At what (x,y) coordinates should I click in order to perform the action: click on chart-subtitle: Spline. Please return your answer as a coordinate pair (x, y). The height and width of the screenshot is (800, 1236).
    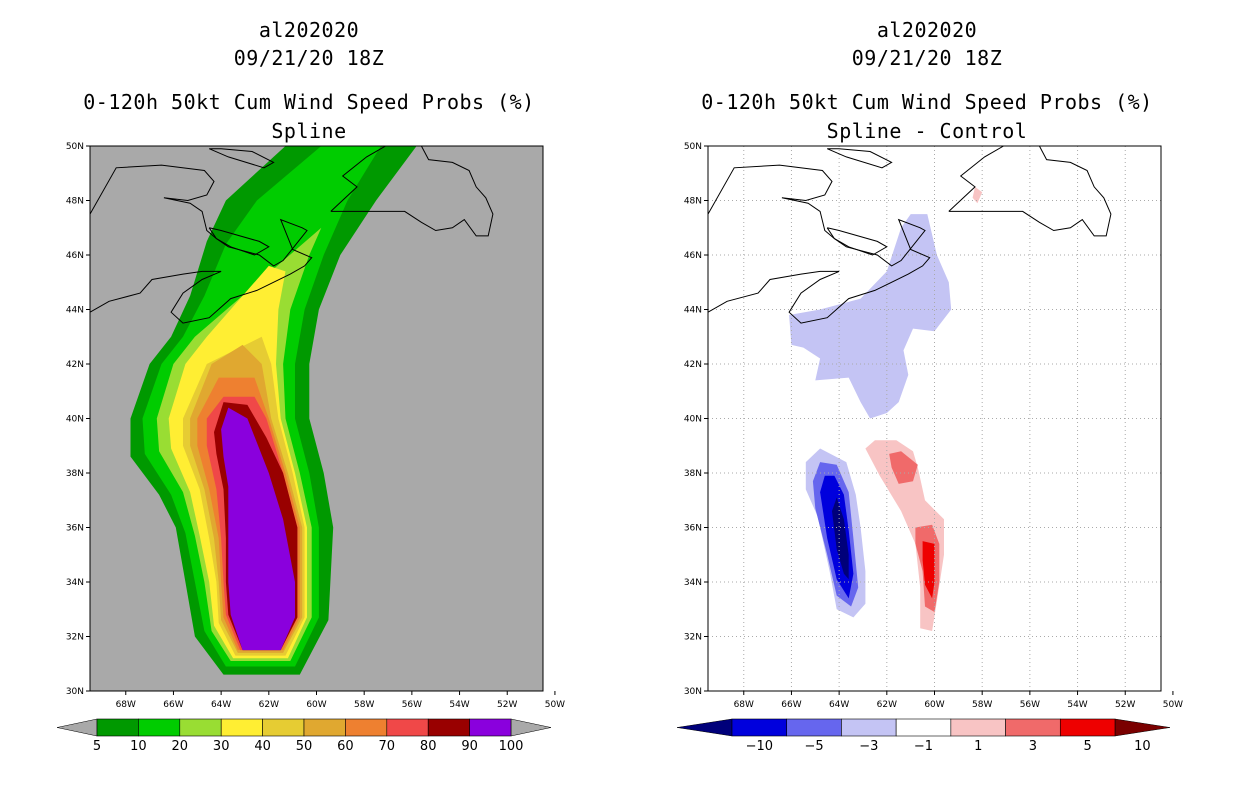
    Looking at the image, I should click on (309, 131).